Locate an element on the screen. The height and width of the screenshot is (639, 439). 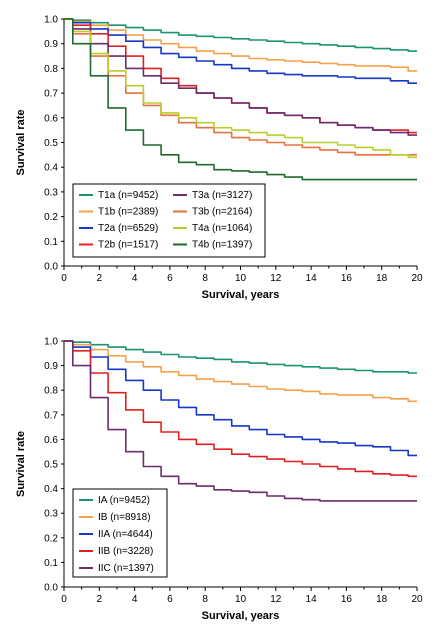
legend-item: T2a (n=6529) is located at coordinates (118, 228).